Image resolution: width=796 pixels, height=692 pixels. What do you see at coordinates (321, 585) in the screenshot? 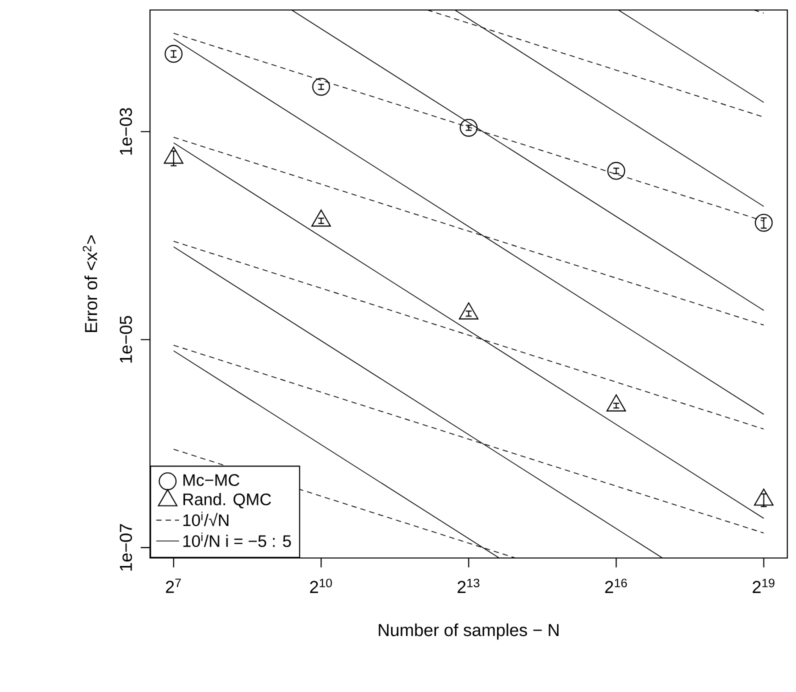
I see `x-tick-label: 2$^{10}$` at bounding box center [321, 585].